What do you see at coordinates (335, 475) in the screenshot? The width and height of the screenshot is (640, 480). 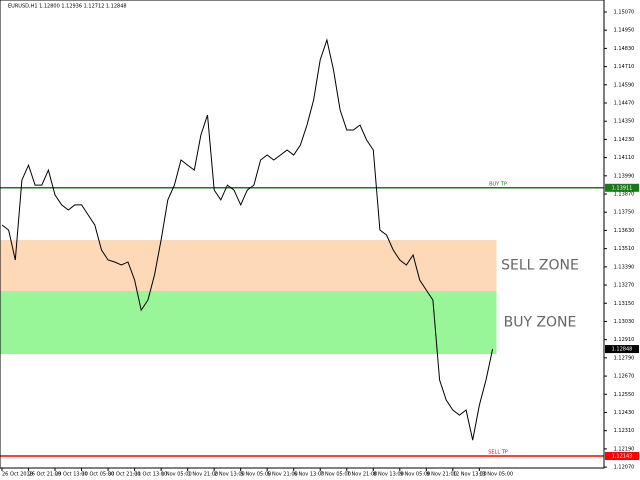 I see `x-tick-label: 7 Nov 05:00` at bounding box center [335, 475].